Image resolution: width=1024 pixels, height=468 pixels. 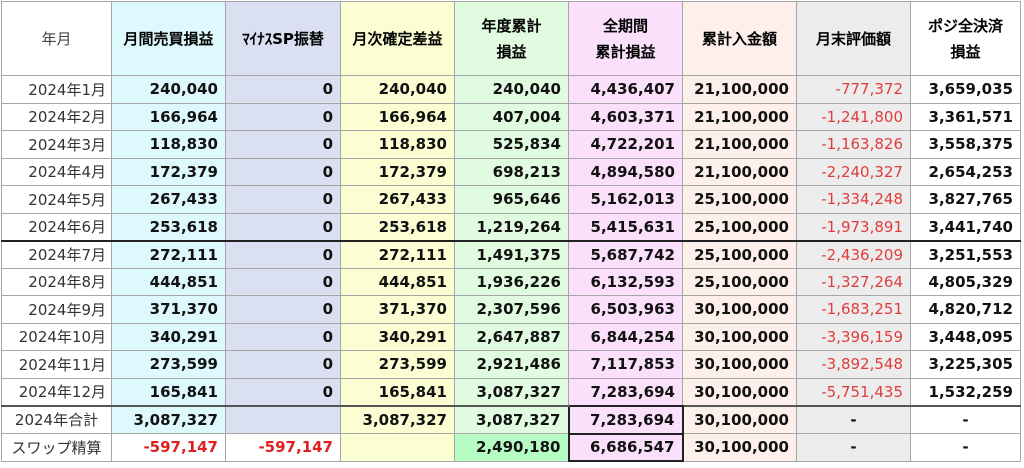 I want to click on cell-all-period-cumulative-pnl: 4,894,580, so click(x=625, y=171).